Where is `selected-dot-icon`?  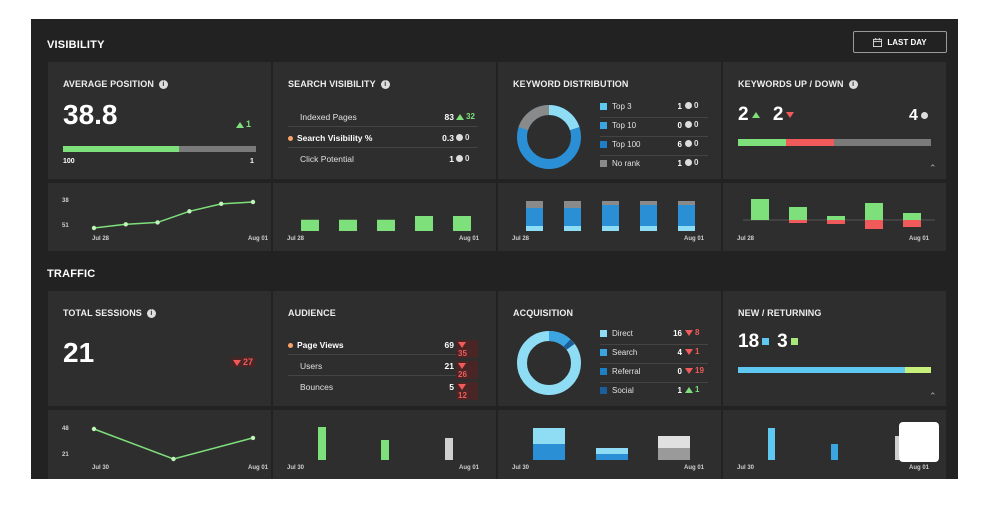 selected-dot-icon is located at coordinates (290, 346).